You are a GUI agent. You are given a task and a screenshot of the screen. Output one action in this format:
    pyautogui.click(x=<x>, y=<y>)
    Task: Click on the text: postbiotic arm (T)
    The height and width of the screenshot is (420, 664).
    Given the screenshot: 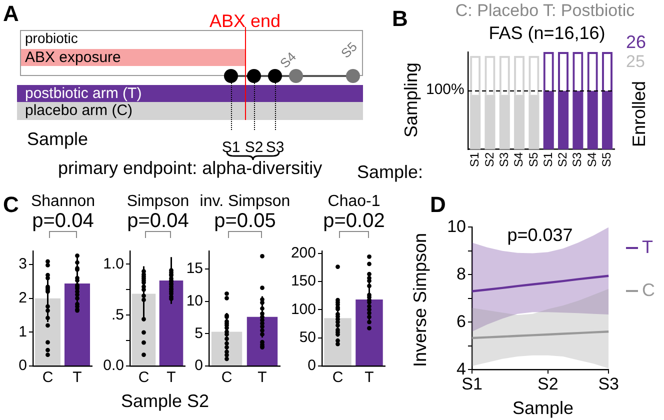 What is the action you would take?
    pyautogui.click(x=83, y=93)
    